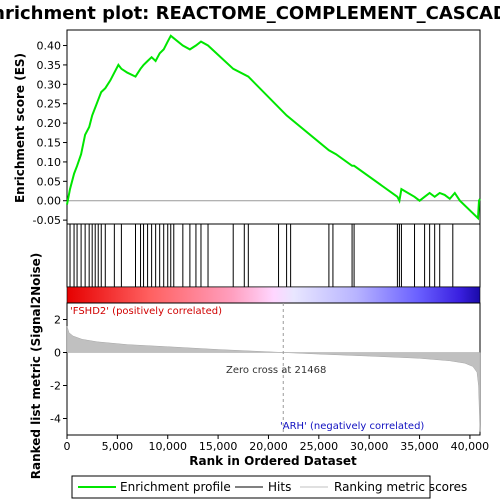 The height and width of the screenshot is (500, 500). Describe the element at coordinates (49, 104) in the screenshot. I see `es-y-tick-label: 0.25` at that location.